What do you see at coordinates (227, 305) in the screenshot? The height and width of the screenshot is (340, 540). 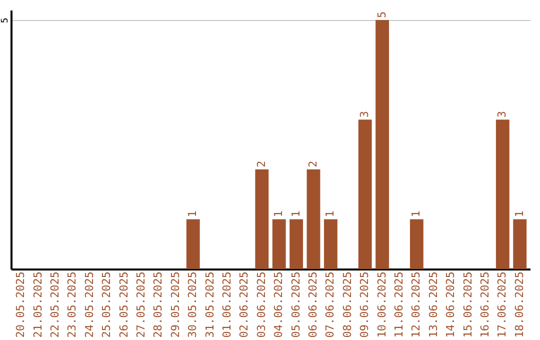 I see `x-tick-label: 01.06.2025` at bounding box center [227, 305].